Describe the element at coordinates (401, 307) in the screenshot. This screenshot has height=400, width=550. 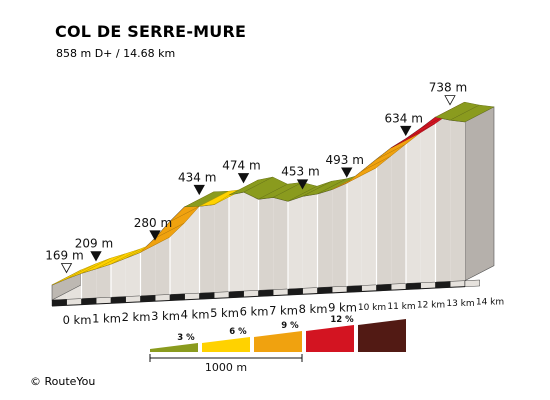
I see `x-tick-label: 11 km` at that location.